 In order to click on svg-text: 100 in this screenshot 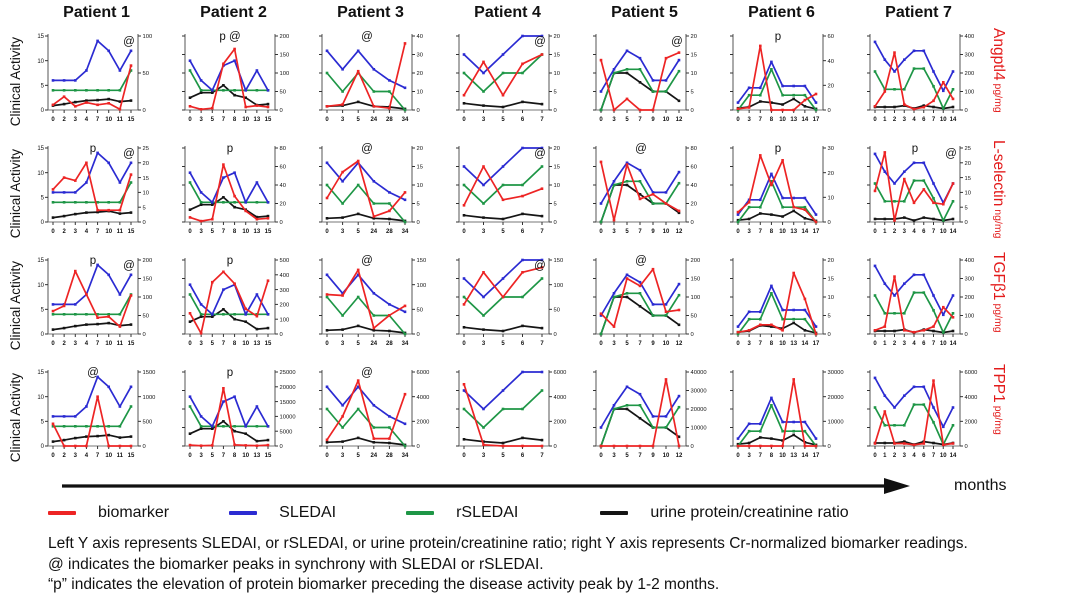, I will do `click(559, 286)`.